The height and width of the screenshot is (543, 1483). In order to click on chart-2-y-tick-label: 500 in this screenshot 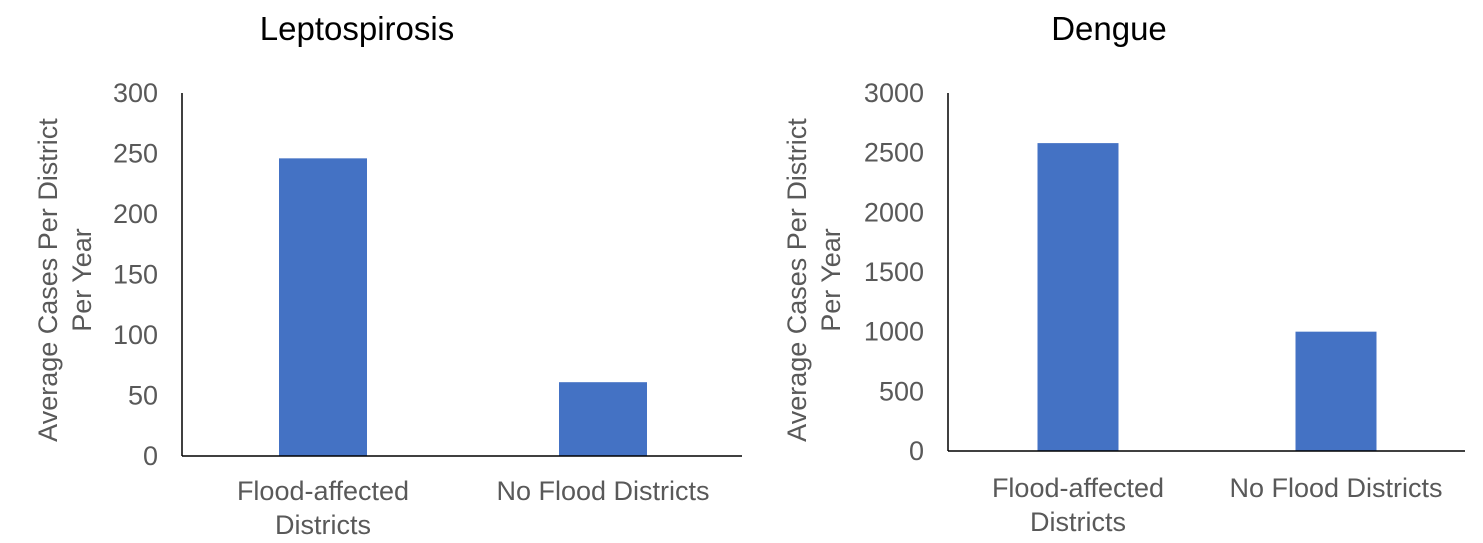, I will do `click(901, 391)`.